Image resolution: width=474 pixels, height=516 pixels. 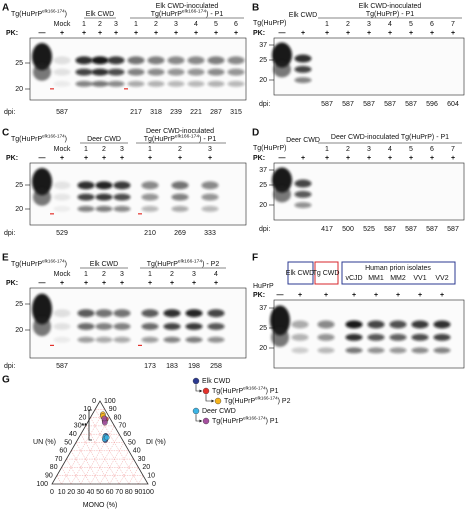 I want to click on di-tick-label: 100, so click(x=110, y=401).